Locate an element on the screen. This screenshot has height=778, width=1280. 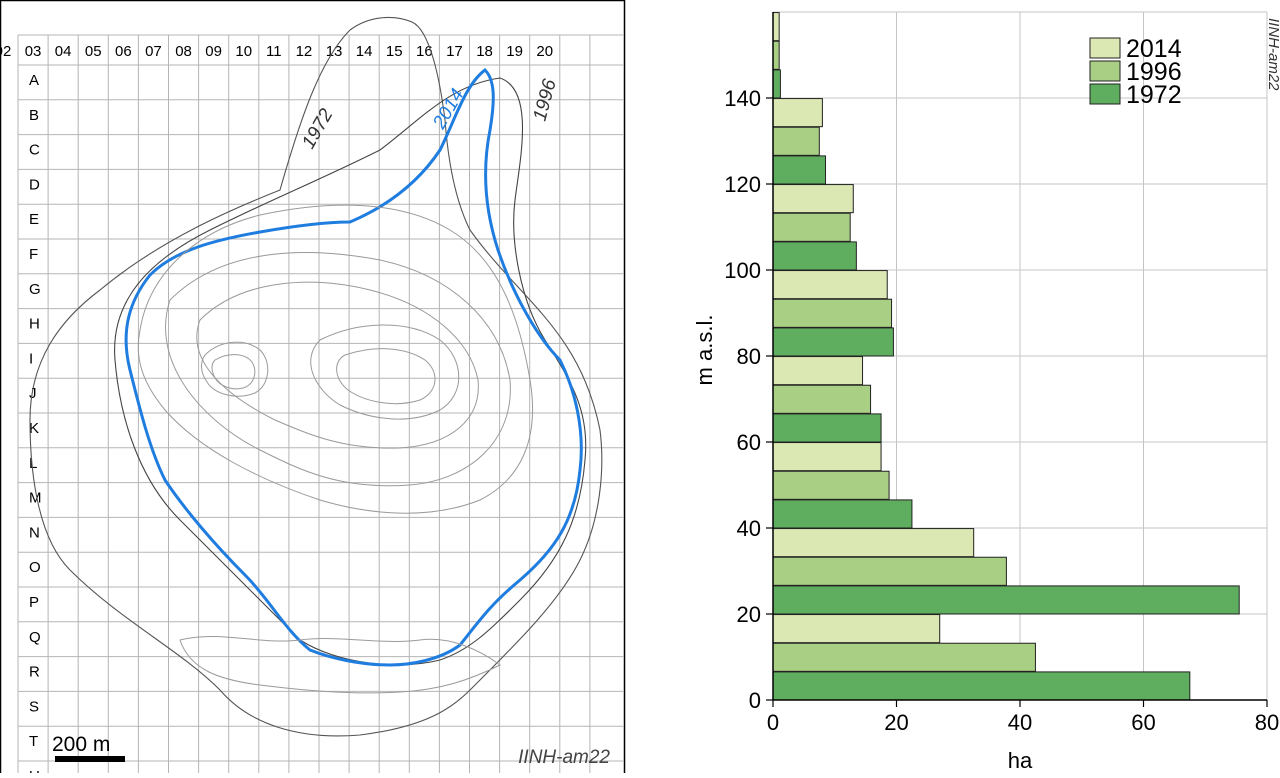
map-column-label: 05 is located at coordinates (93, 51).